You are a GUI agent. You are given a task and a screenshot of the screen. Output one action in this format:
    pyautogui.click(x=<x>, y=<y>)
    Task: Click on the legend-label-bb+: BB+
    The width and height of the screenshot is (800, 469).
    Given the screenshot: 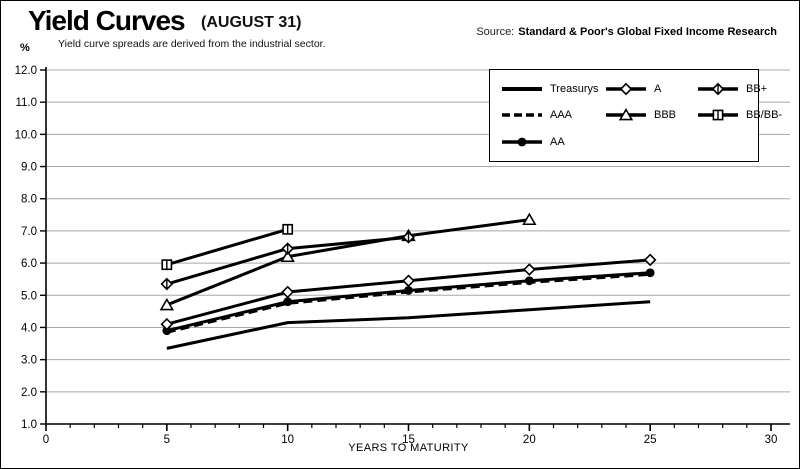 What is the action you would take?
    pyautogui.click(x=757, y=89)
    